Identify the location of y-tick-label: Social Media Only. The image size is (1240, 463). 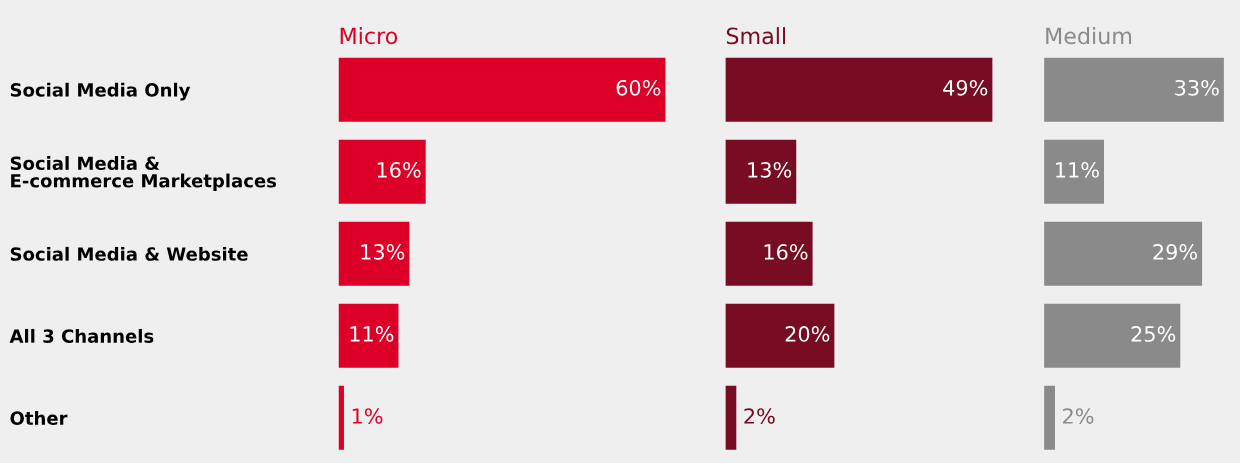
(100, 91).